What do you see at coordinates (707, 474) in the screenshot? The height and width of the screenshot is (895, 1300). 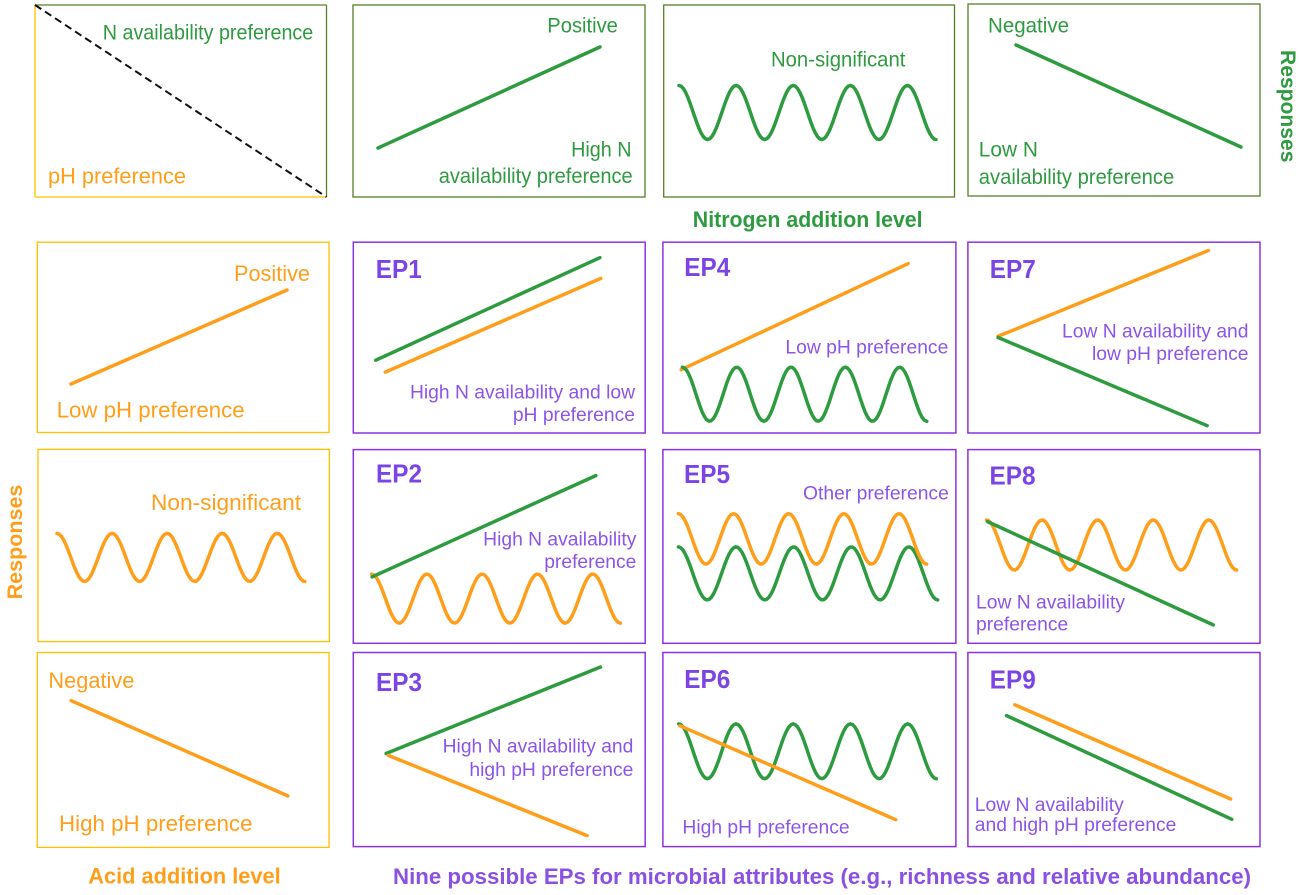 I see `svg-text: EP5` at bounding box center [707, 474].